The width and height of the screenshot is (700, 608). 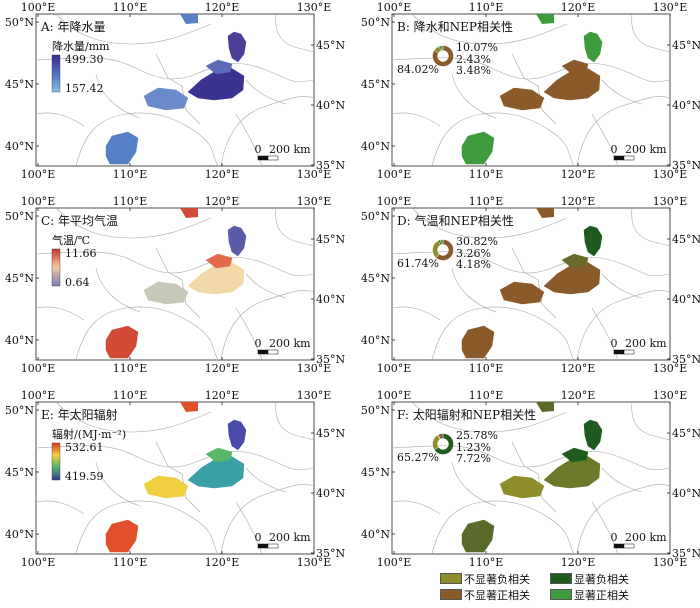 I want to click on colorbar-min-label: 419.59, so click(x=84, y=476).